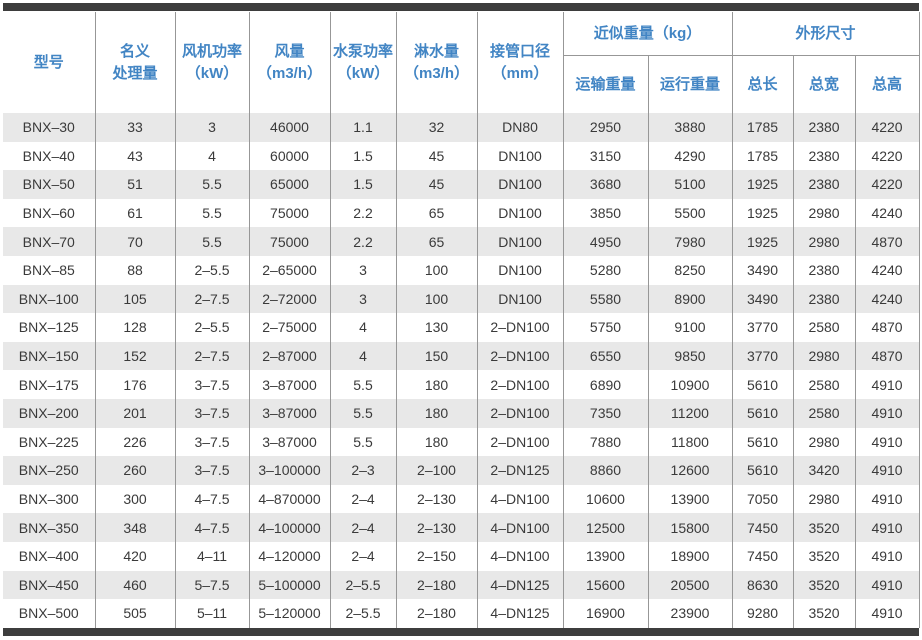  I want to click on table-cell: 7350, so click(606, 413).